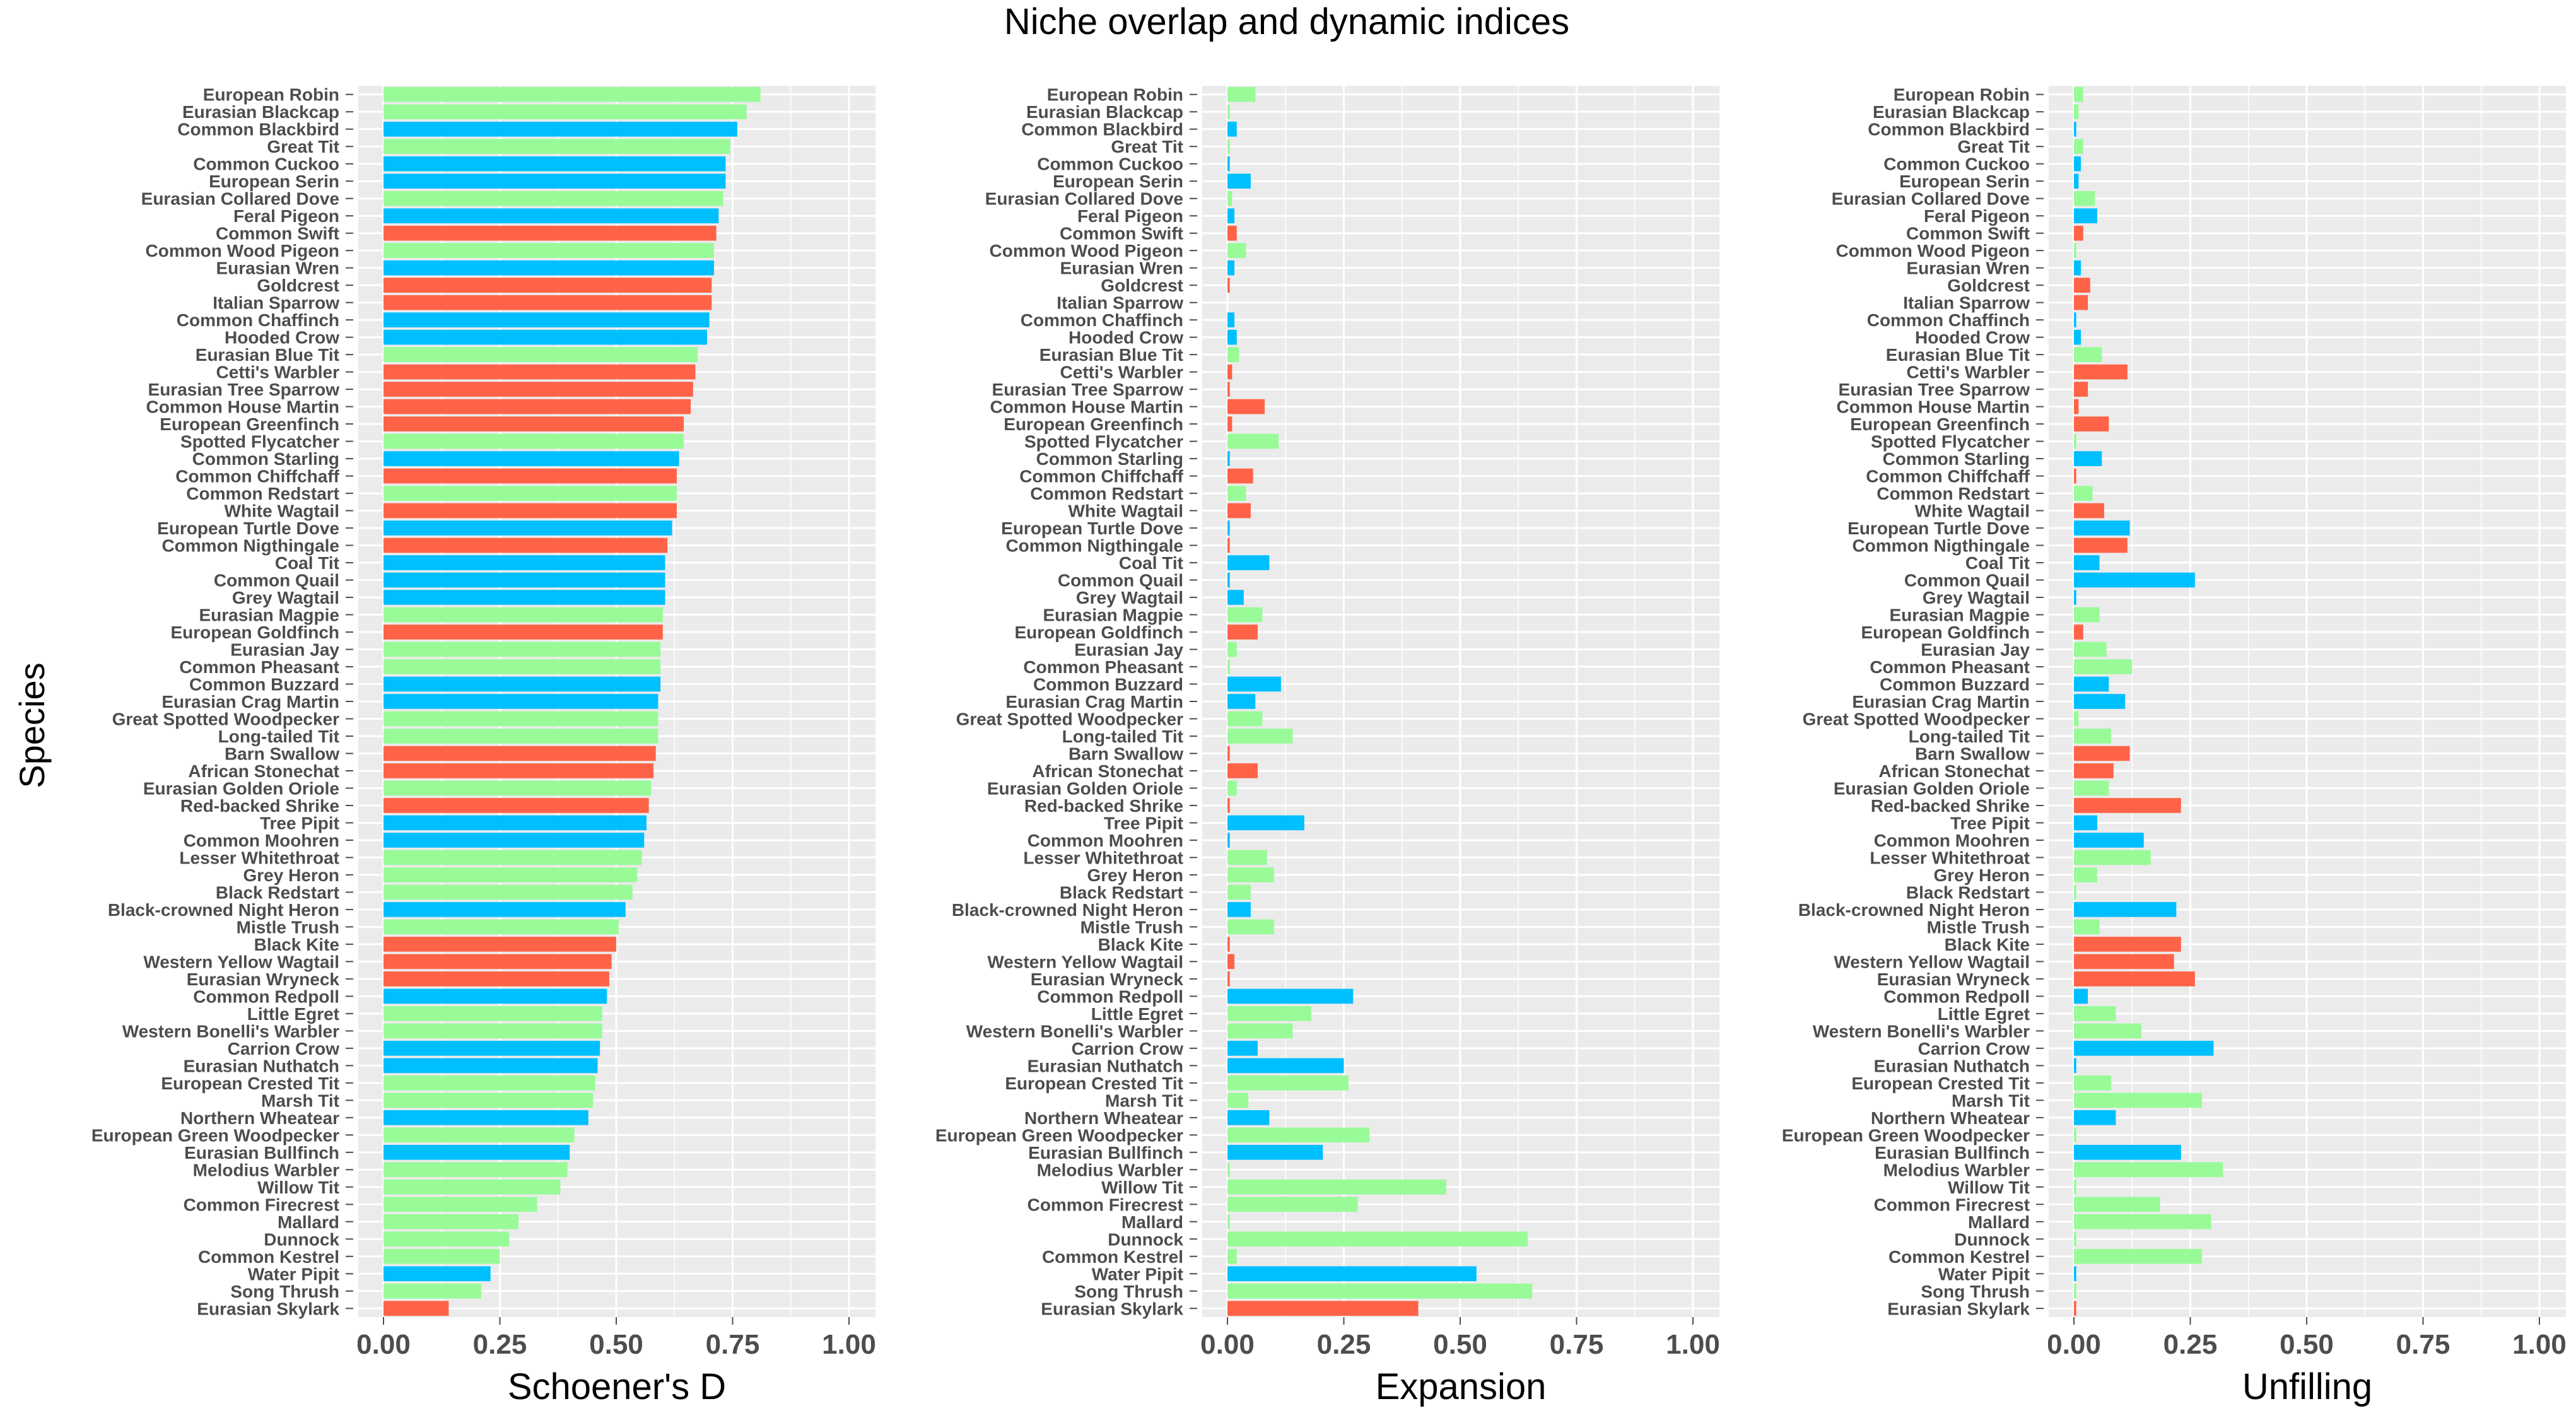 The image size is (2576, 1418). I want to click on species-label: Common Chiffchaff, so click(1948, 476).